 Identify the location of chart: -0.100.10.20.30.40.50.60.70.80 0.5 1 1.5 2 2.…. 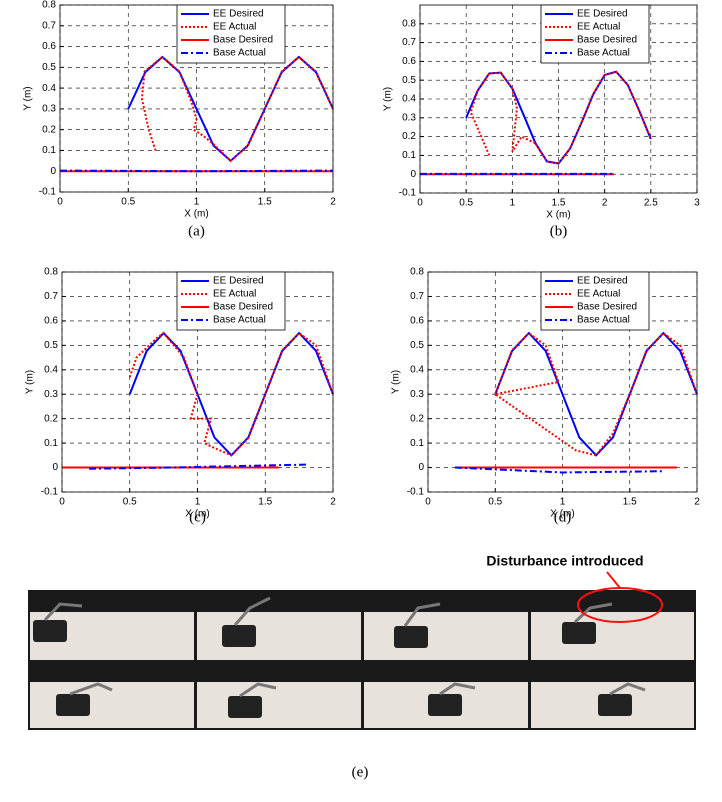
(541, 121).